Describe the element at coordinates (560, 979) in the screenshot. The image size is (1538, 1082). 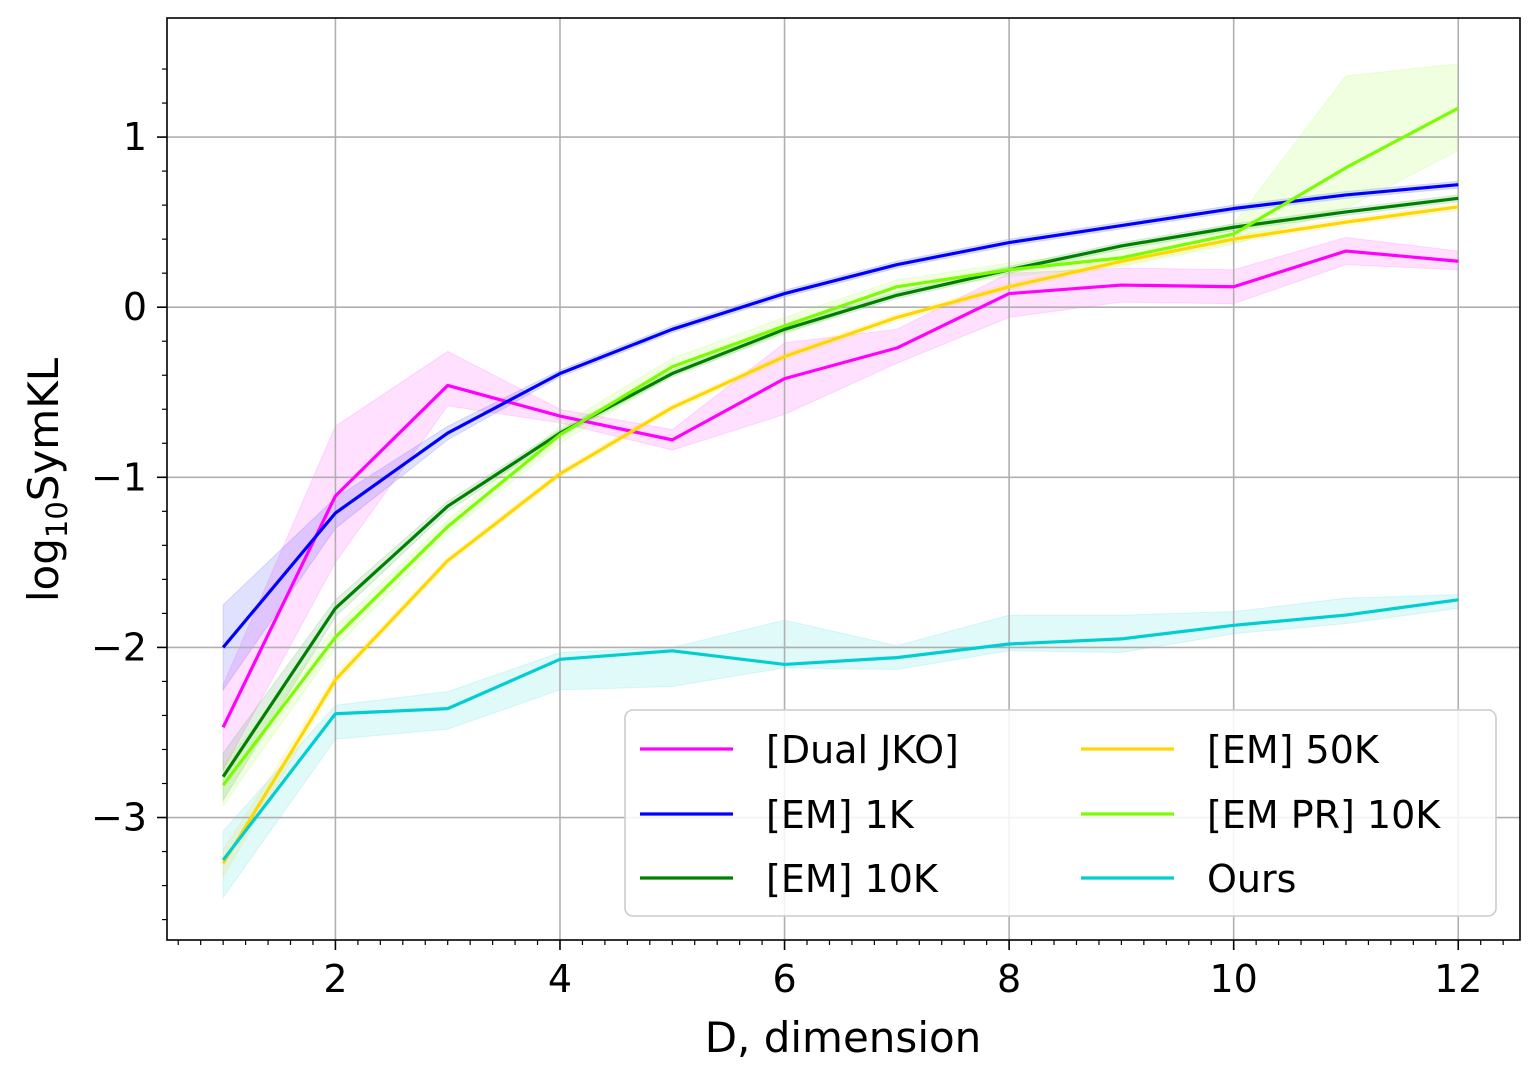
I see `x-tick-label: 4` at that location.